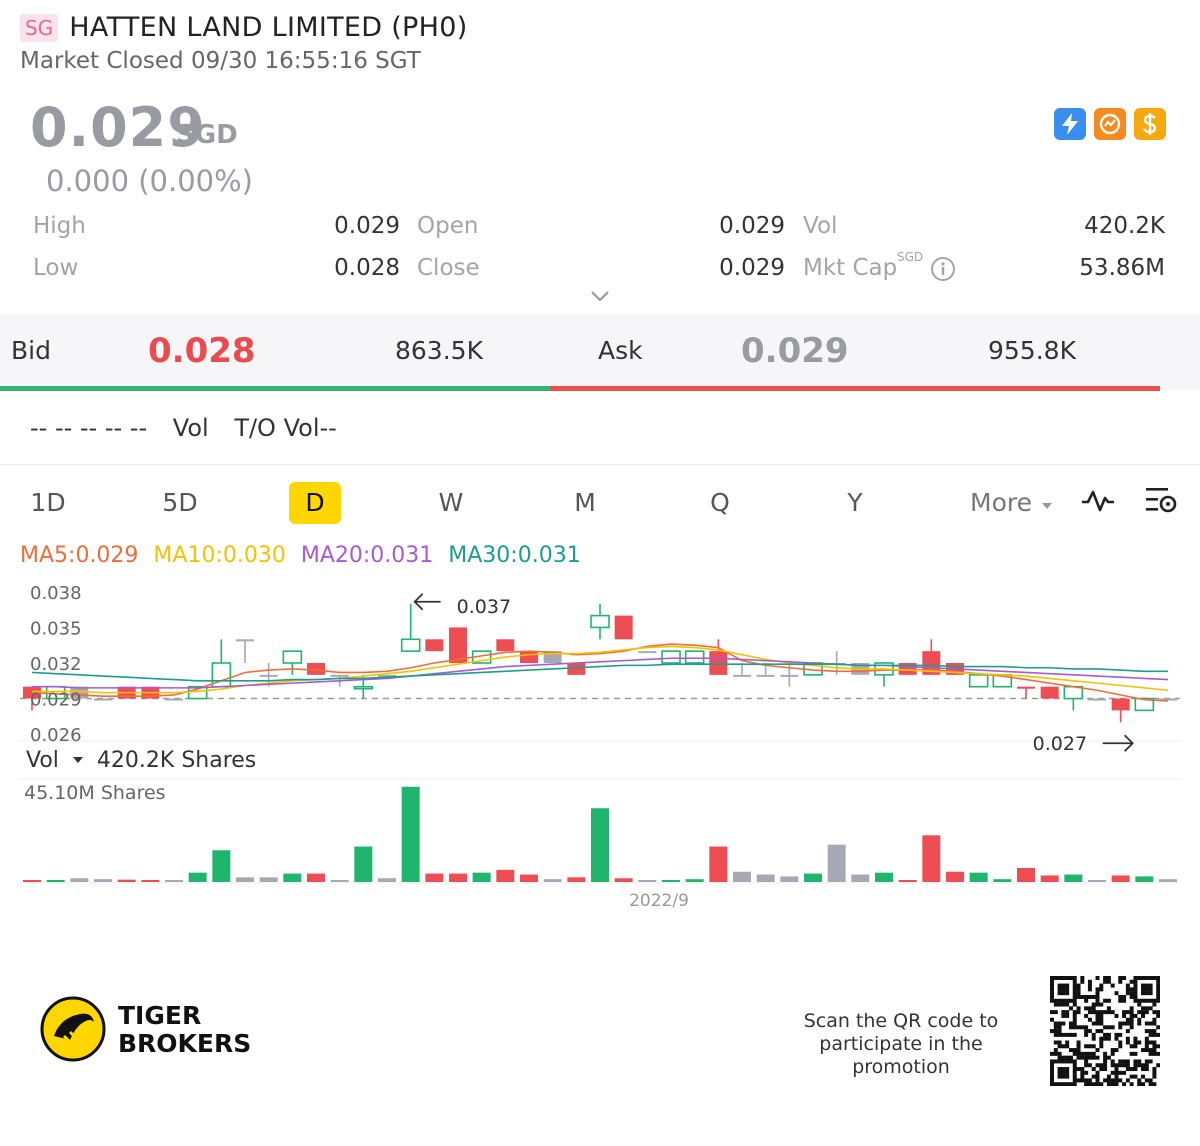 The image size is (1200, 1146). I want to click on tab-d: D, so click(315, 503).